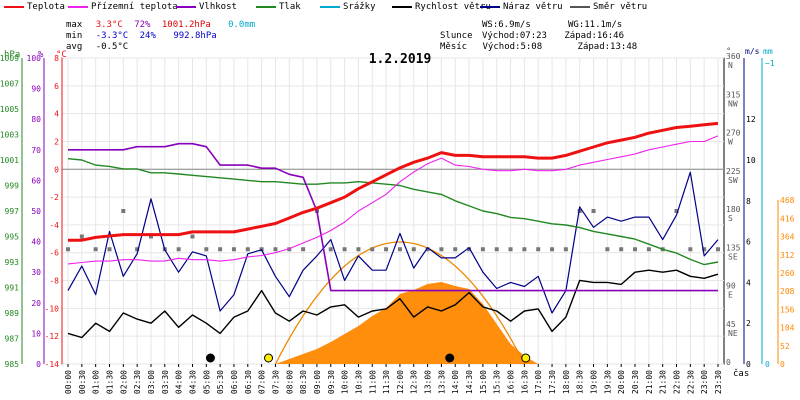 The image size is (800, 400). Describe the element at coordinates (386, 382) in the screenshot. I see `x-tick-label: 11:30` at that location.